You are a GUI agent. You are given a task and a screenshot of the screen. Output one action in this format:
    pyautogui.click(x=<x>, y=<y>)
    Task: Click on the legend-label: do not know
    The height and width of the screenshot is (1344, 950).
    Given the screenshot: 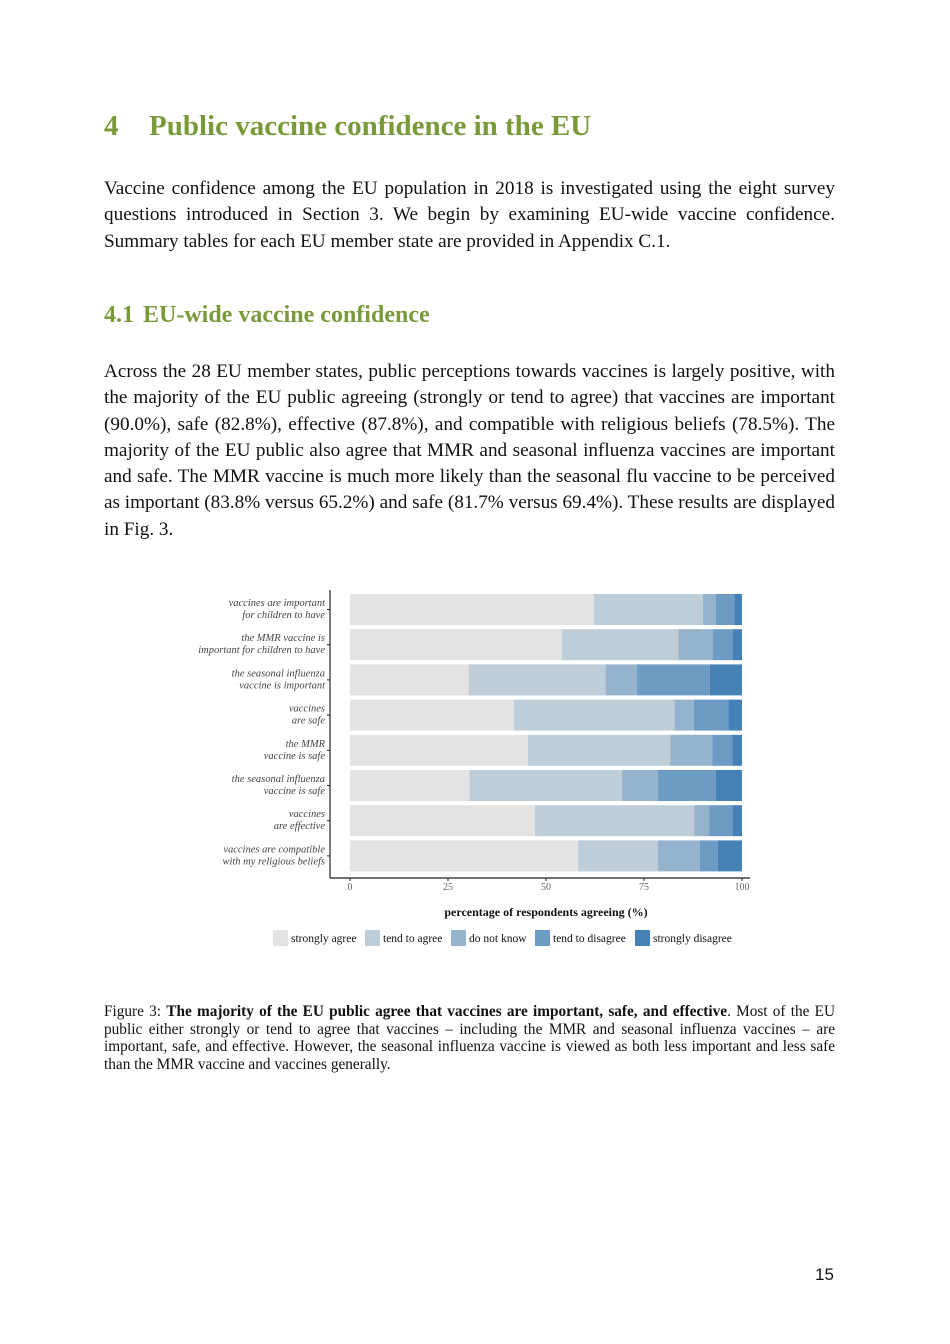 What is the action you would take?
    pyautogui.click(x=498, y=939)
    